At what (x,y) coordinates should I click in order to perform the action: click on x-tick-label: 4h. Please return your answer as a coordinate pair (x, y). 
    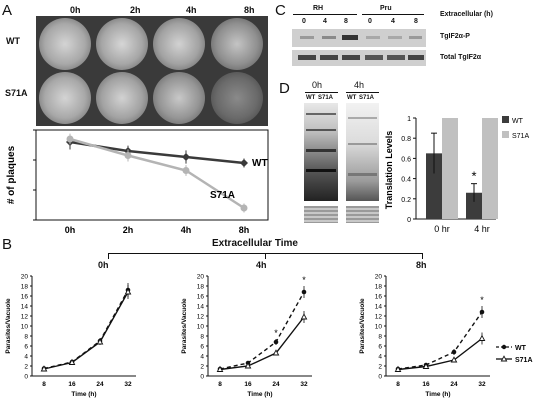
    Looking at the image, I should click on (186, 230).